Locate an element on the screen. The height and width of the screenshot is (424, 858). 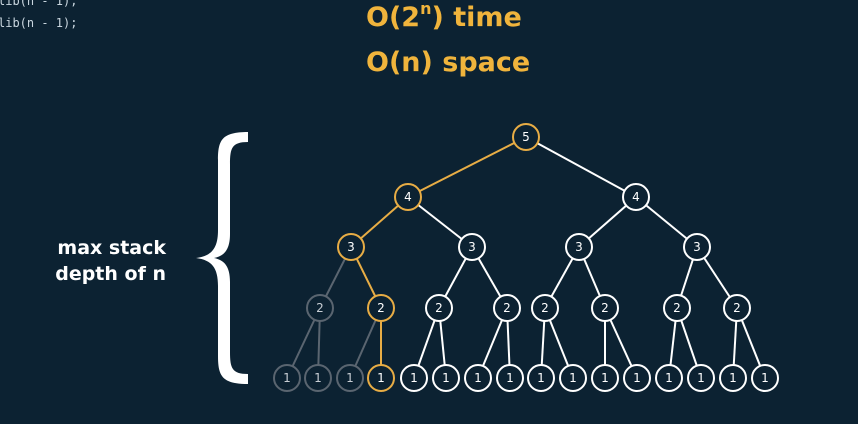
curly-brace is located at coordinates (222, 258).